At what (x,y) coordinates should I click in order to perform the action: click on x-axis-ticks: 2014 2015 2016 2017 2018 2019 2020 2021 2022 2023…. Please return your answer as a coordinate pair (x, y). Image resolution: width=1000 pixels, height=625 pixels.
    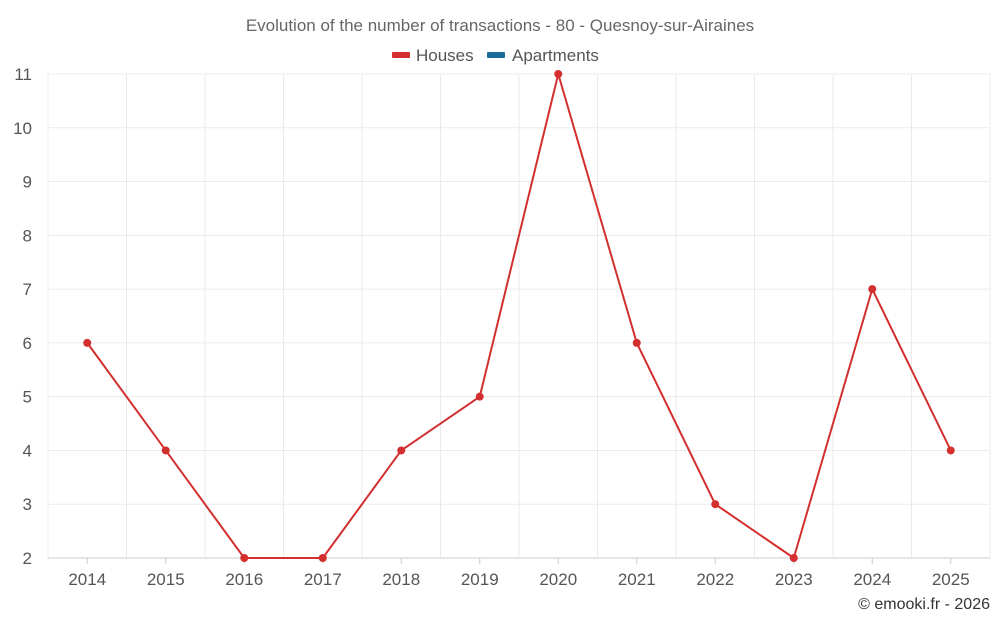
    Looking at the image, I should click on (519, 573).